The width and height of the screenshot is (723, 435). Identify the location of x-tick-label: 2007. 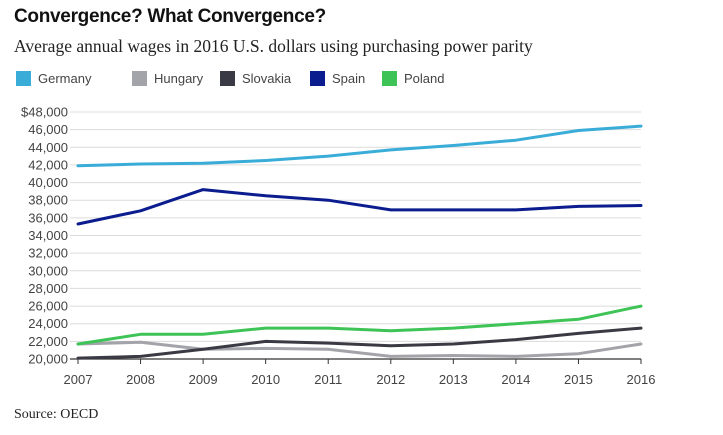
(78, 379).